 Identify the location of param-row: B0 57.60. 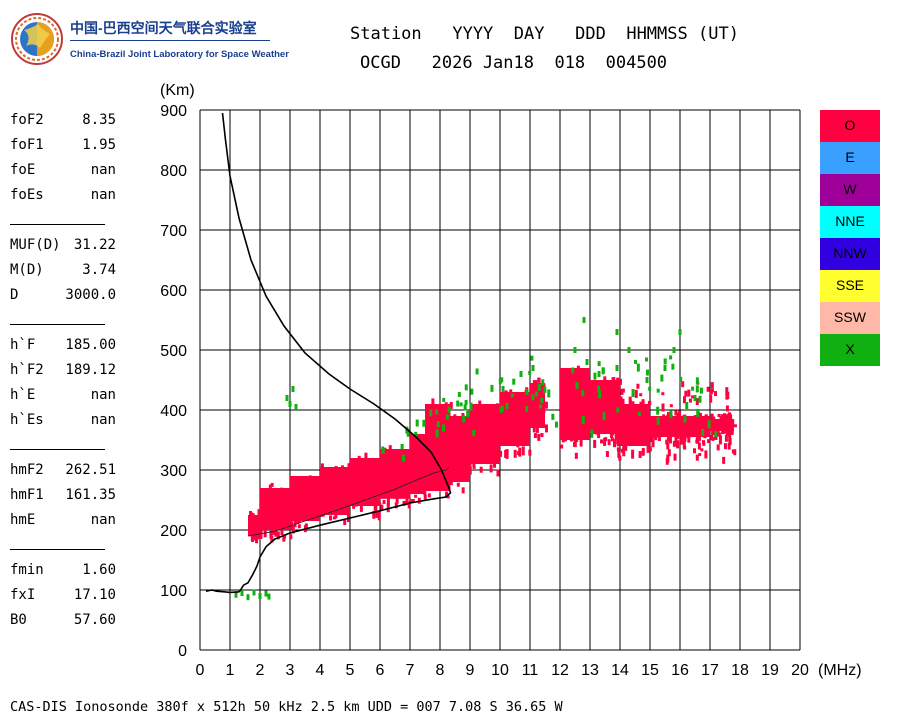
(70, 620).